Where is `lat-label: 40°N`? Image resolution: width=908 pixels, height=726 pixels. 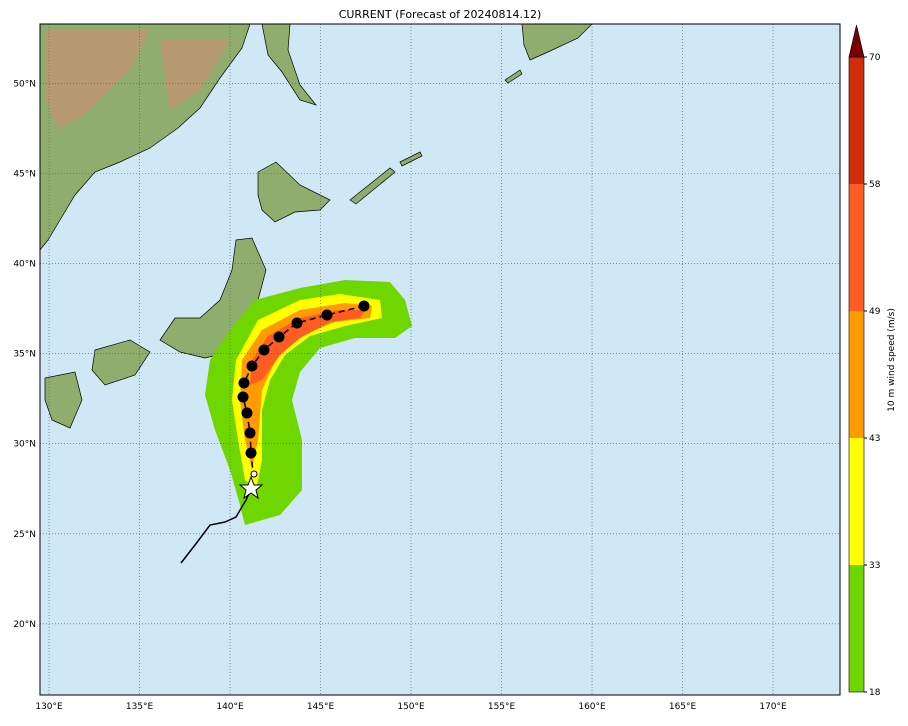
lat-label: 40°N is located at coordinates (24, 265).